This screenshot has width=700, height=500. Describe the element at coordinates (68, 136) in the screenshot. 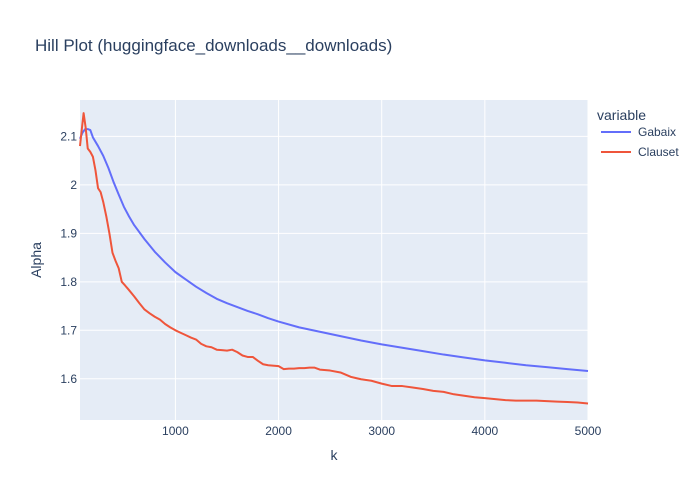

I see `y-tick-label: 2.1` at that location.